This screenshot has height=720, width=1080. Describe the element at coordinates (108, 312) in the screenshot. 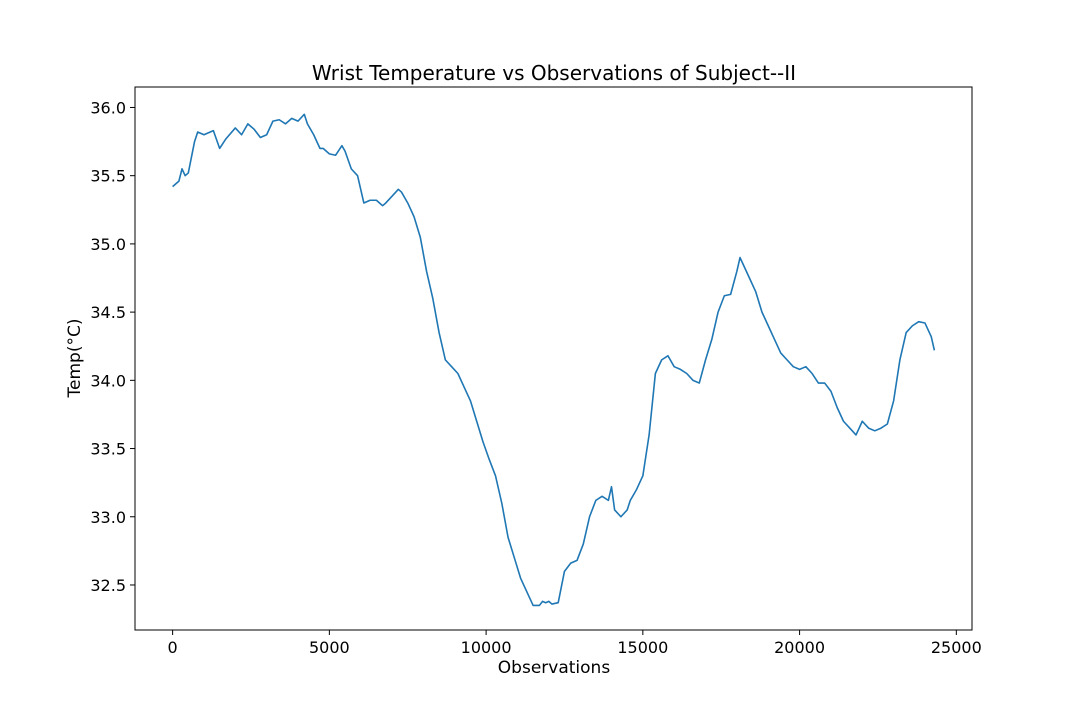

I see `y-tick-label: 34.5` at that location.